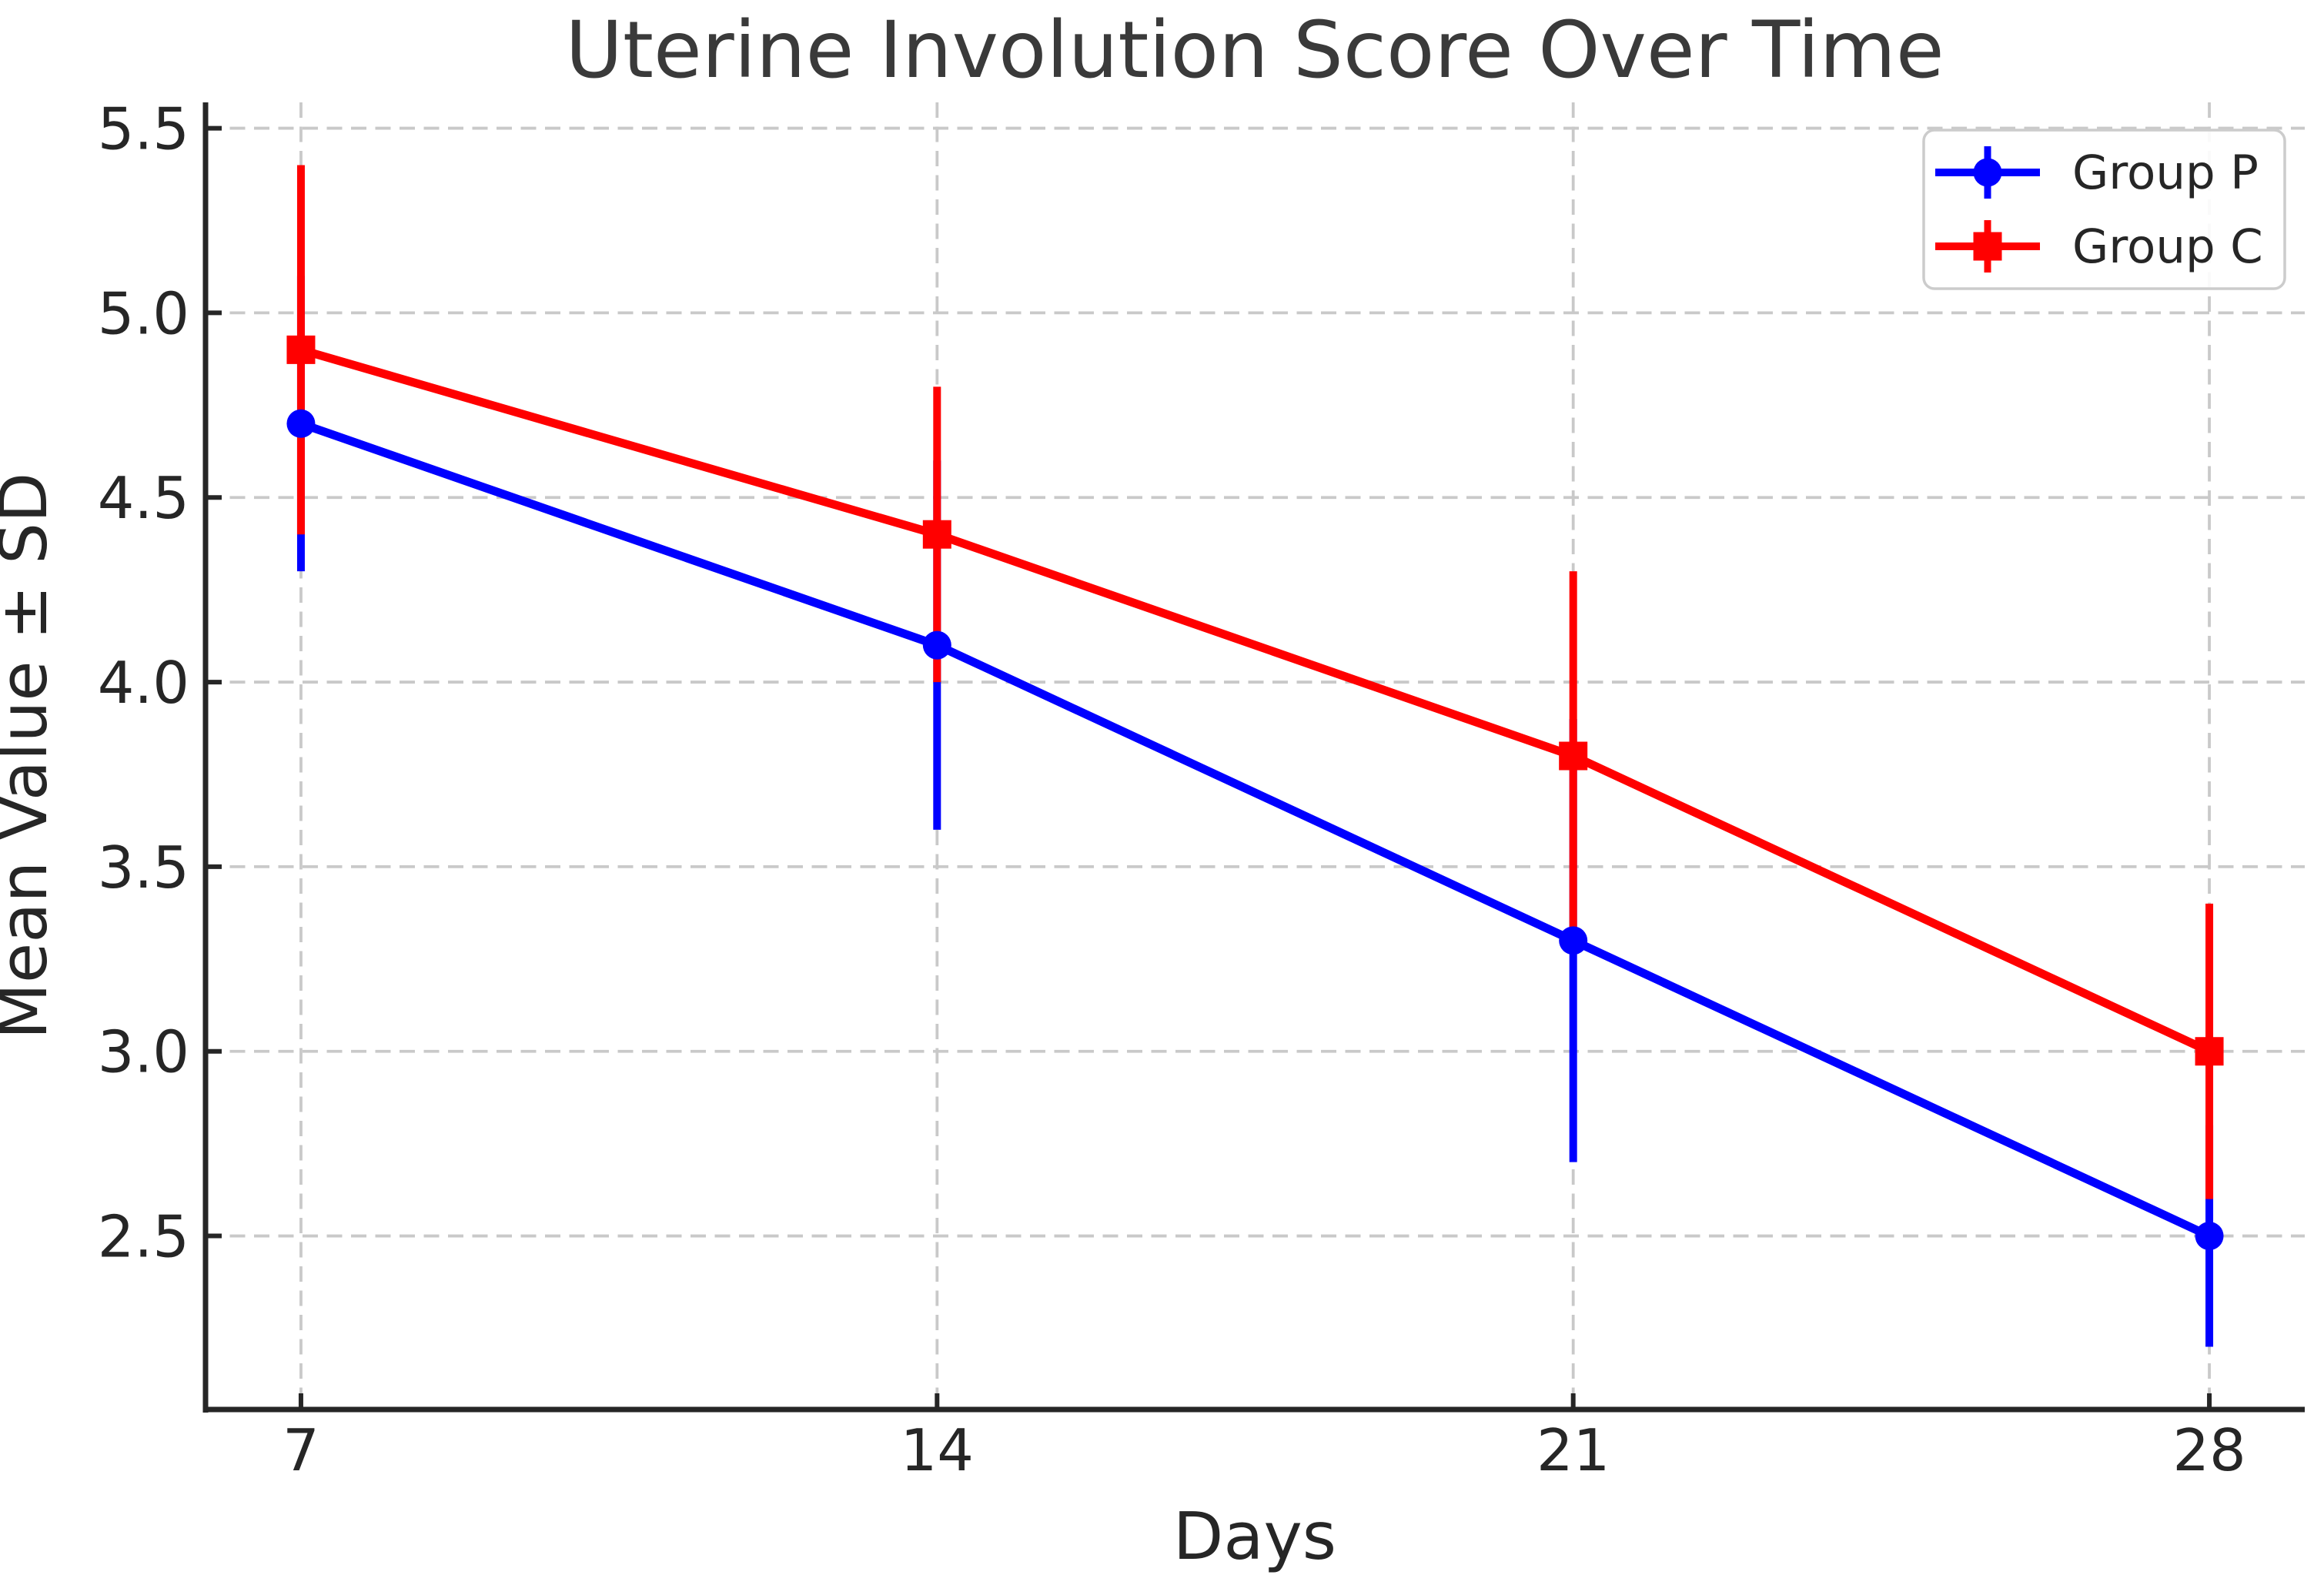 This screenshot has width=2324, height=1575. Describe the element at coordinates (2104, 209) in the screenshot. I see `legend: Group P Group C` at that location.